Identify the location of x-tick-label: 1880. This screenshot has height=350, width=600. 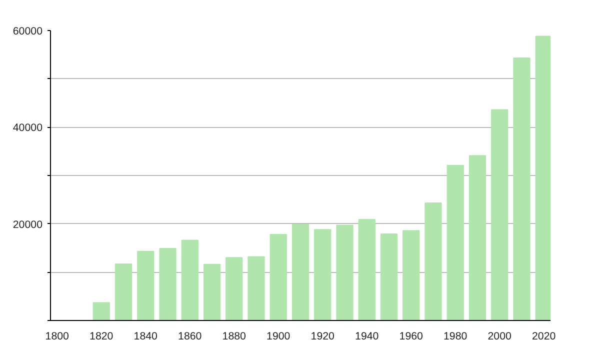
(234, 336).